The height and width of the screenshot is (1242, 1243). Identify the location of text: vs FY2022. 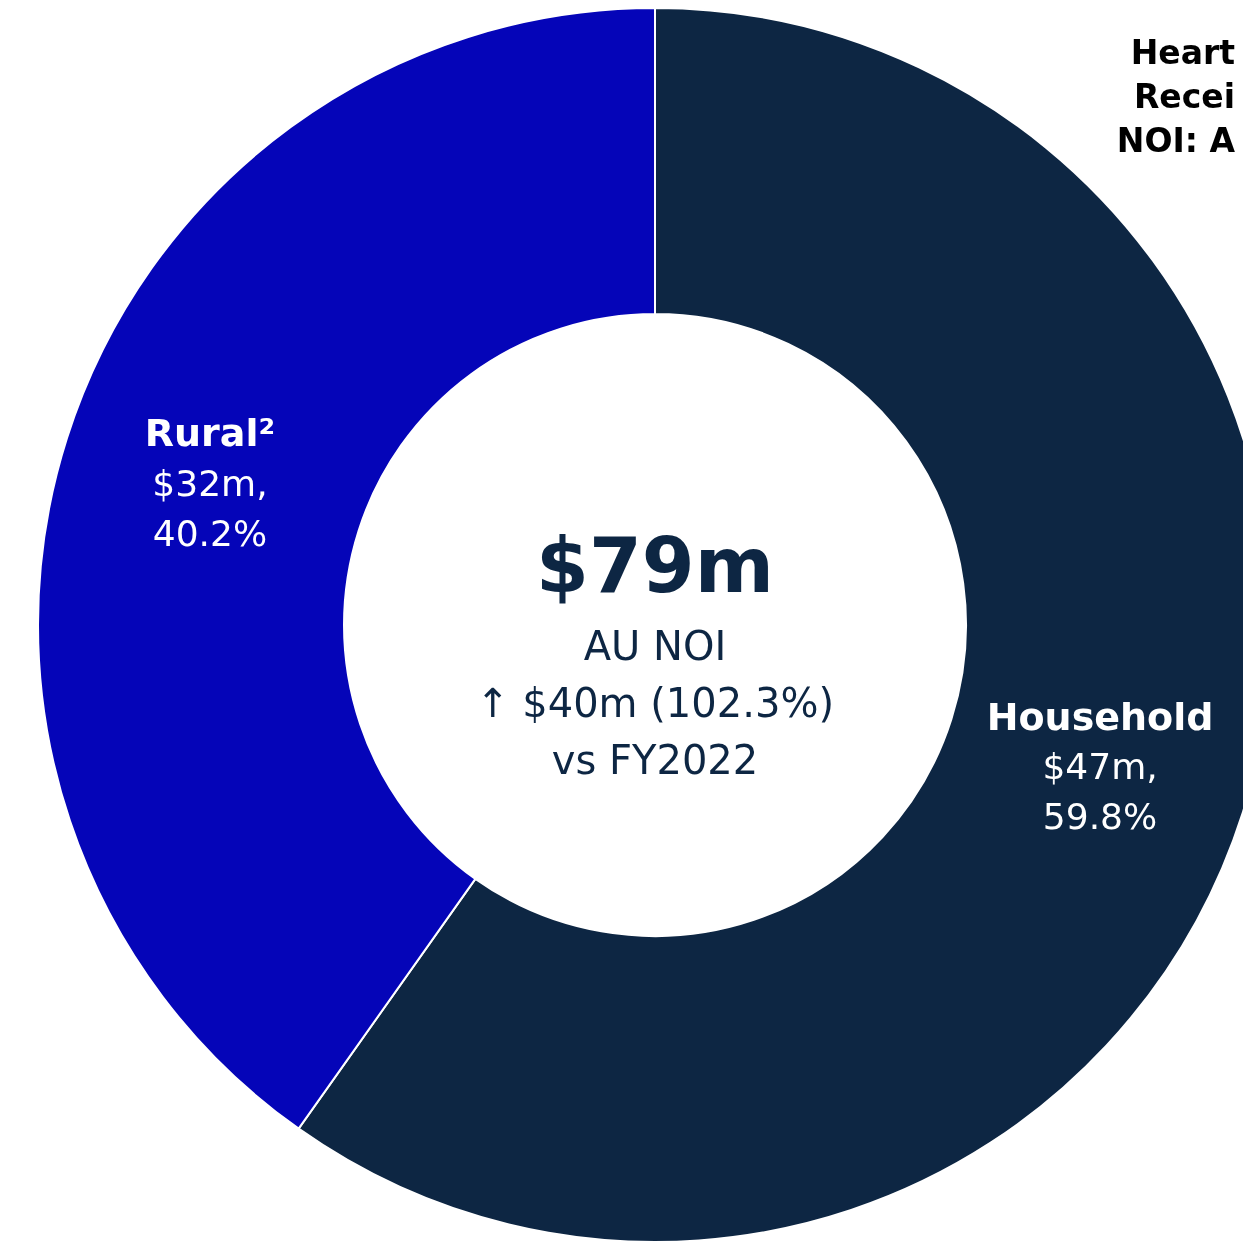
(655, 760).